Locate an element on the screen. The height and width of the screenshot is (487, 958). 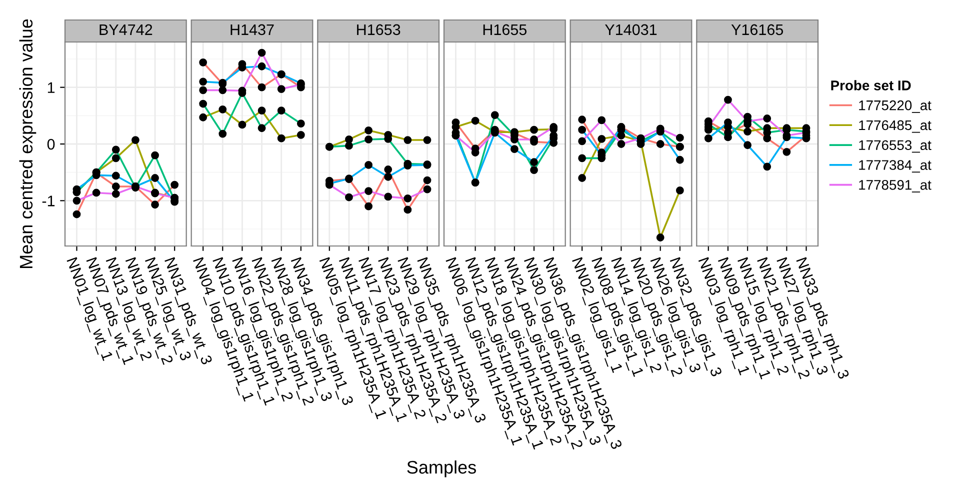
y-tick-label: -1 is located at coordinates (48, 201).